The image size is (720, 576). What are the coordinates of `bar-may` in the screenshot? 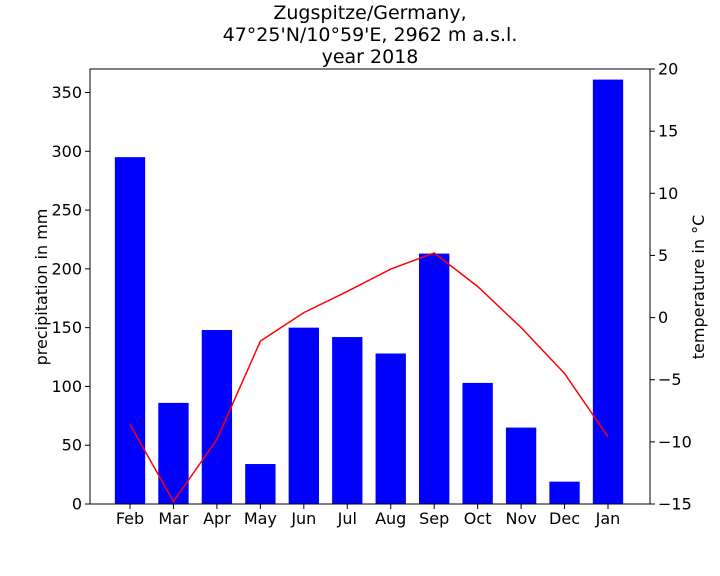 It's located at (260, 484).